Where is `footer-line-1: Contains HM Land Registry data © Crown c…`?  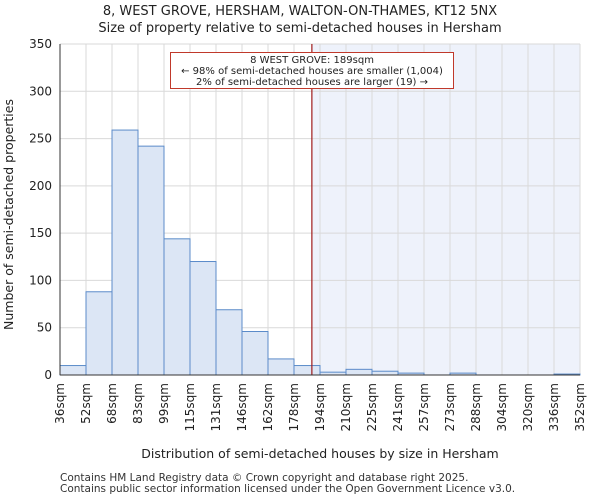 footer-line-1: Contains HM Land Registry data © Crown c… is located at coordinates (264, 478).